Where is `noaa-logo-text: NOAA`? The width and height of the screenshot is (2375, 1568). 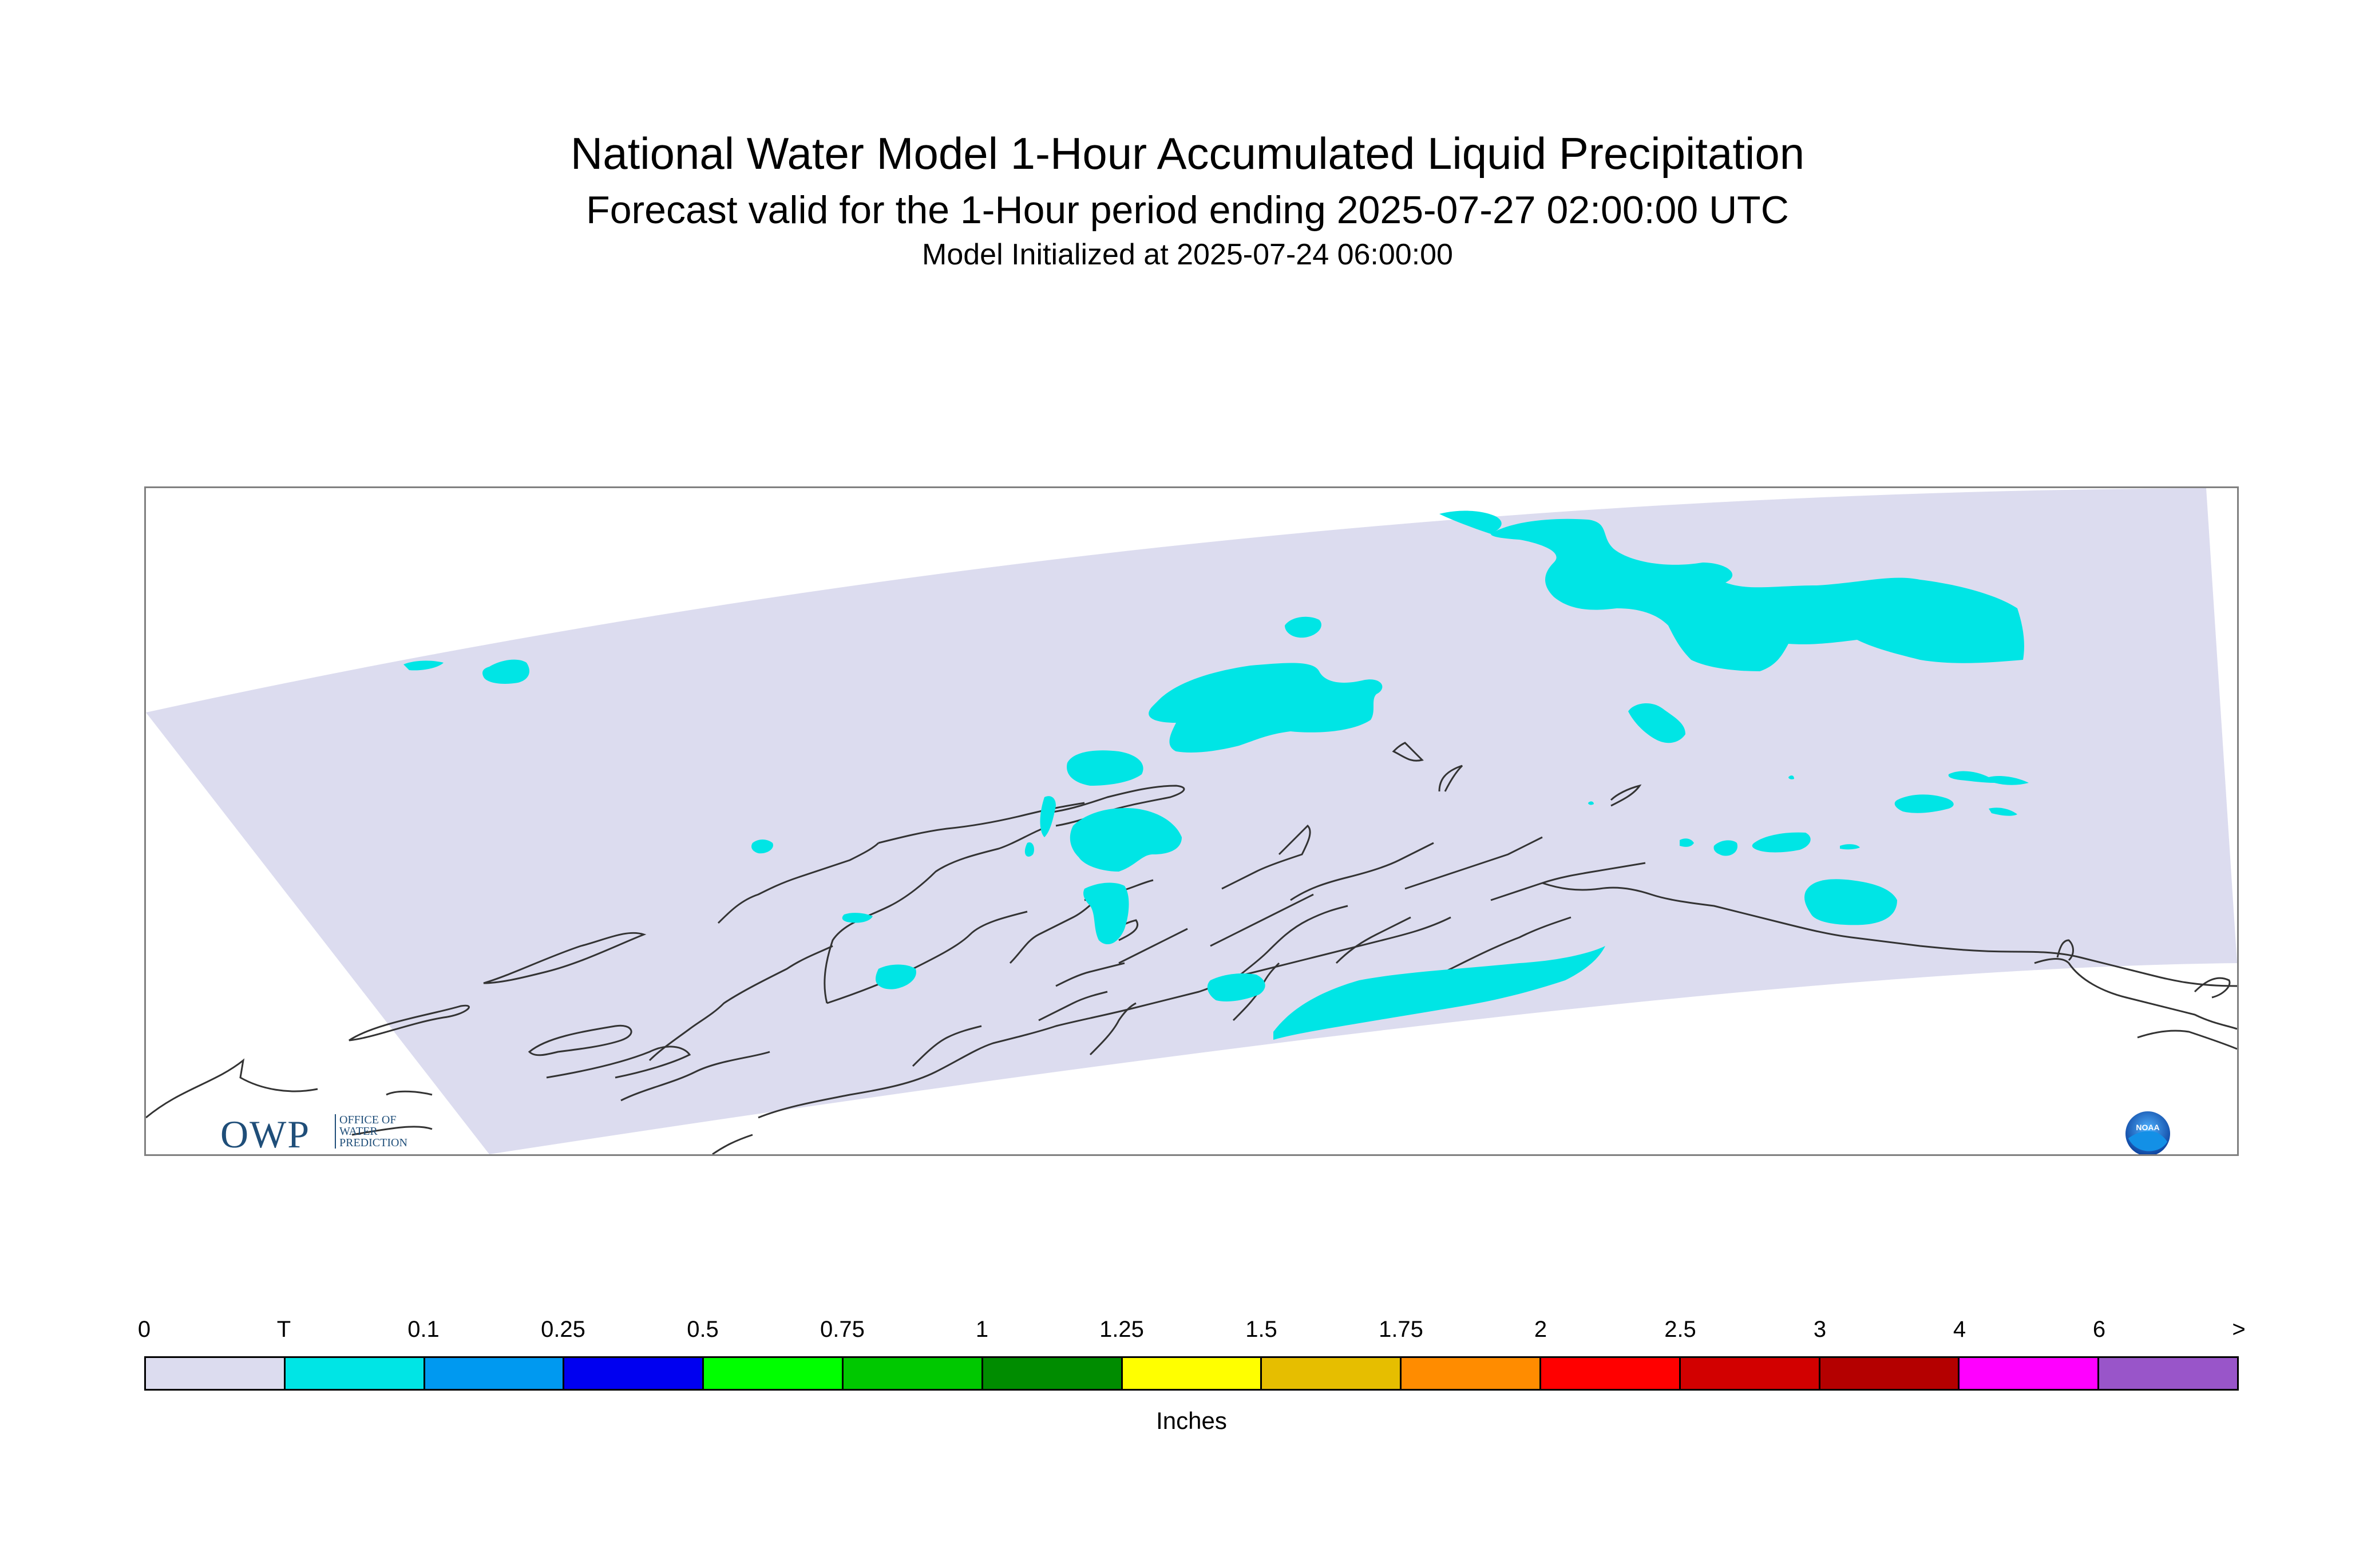
noaa-logo-text: NOAA is located at coordinates (2148, 1127).